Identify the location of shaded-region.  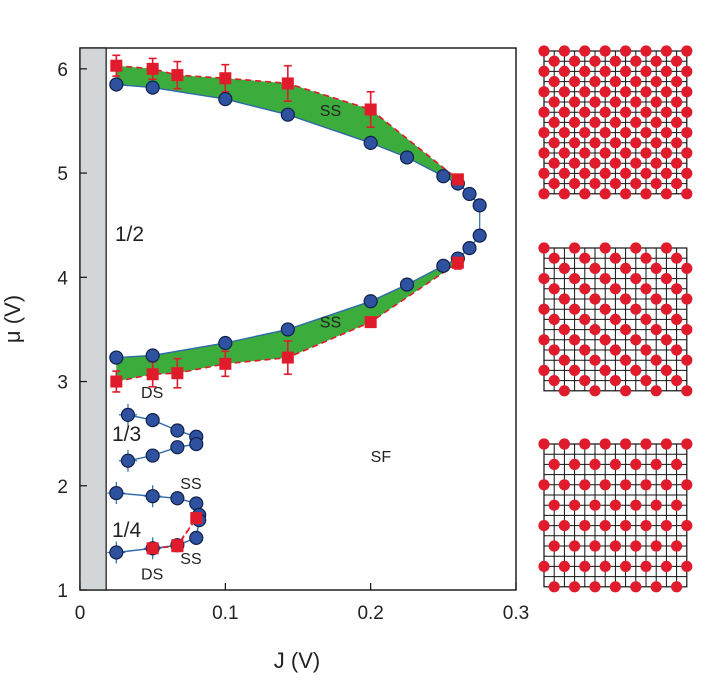
(93, 319).